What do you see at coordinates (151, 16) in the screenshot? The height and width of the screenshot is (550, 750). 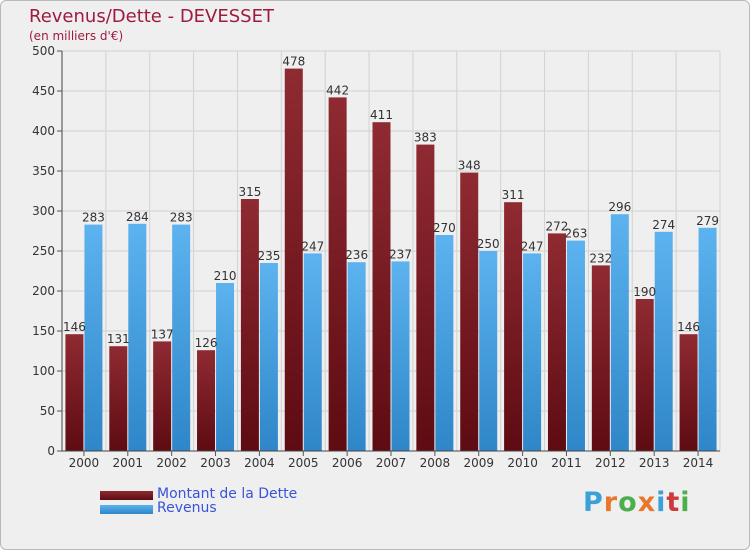 I see `chart-title: Revenus/Dette - DEVESSET` at bounding box center [151, 16].